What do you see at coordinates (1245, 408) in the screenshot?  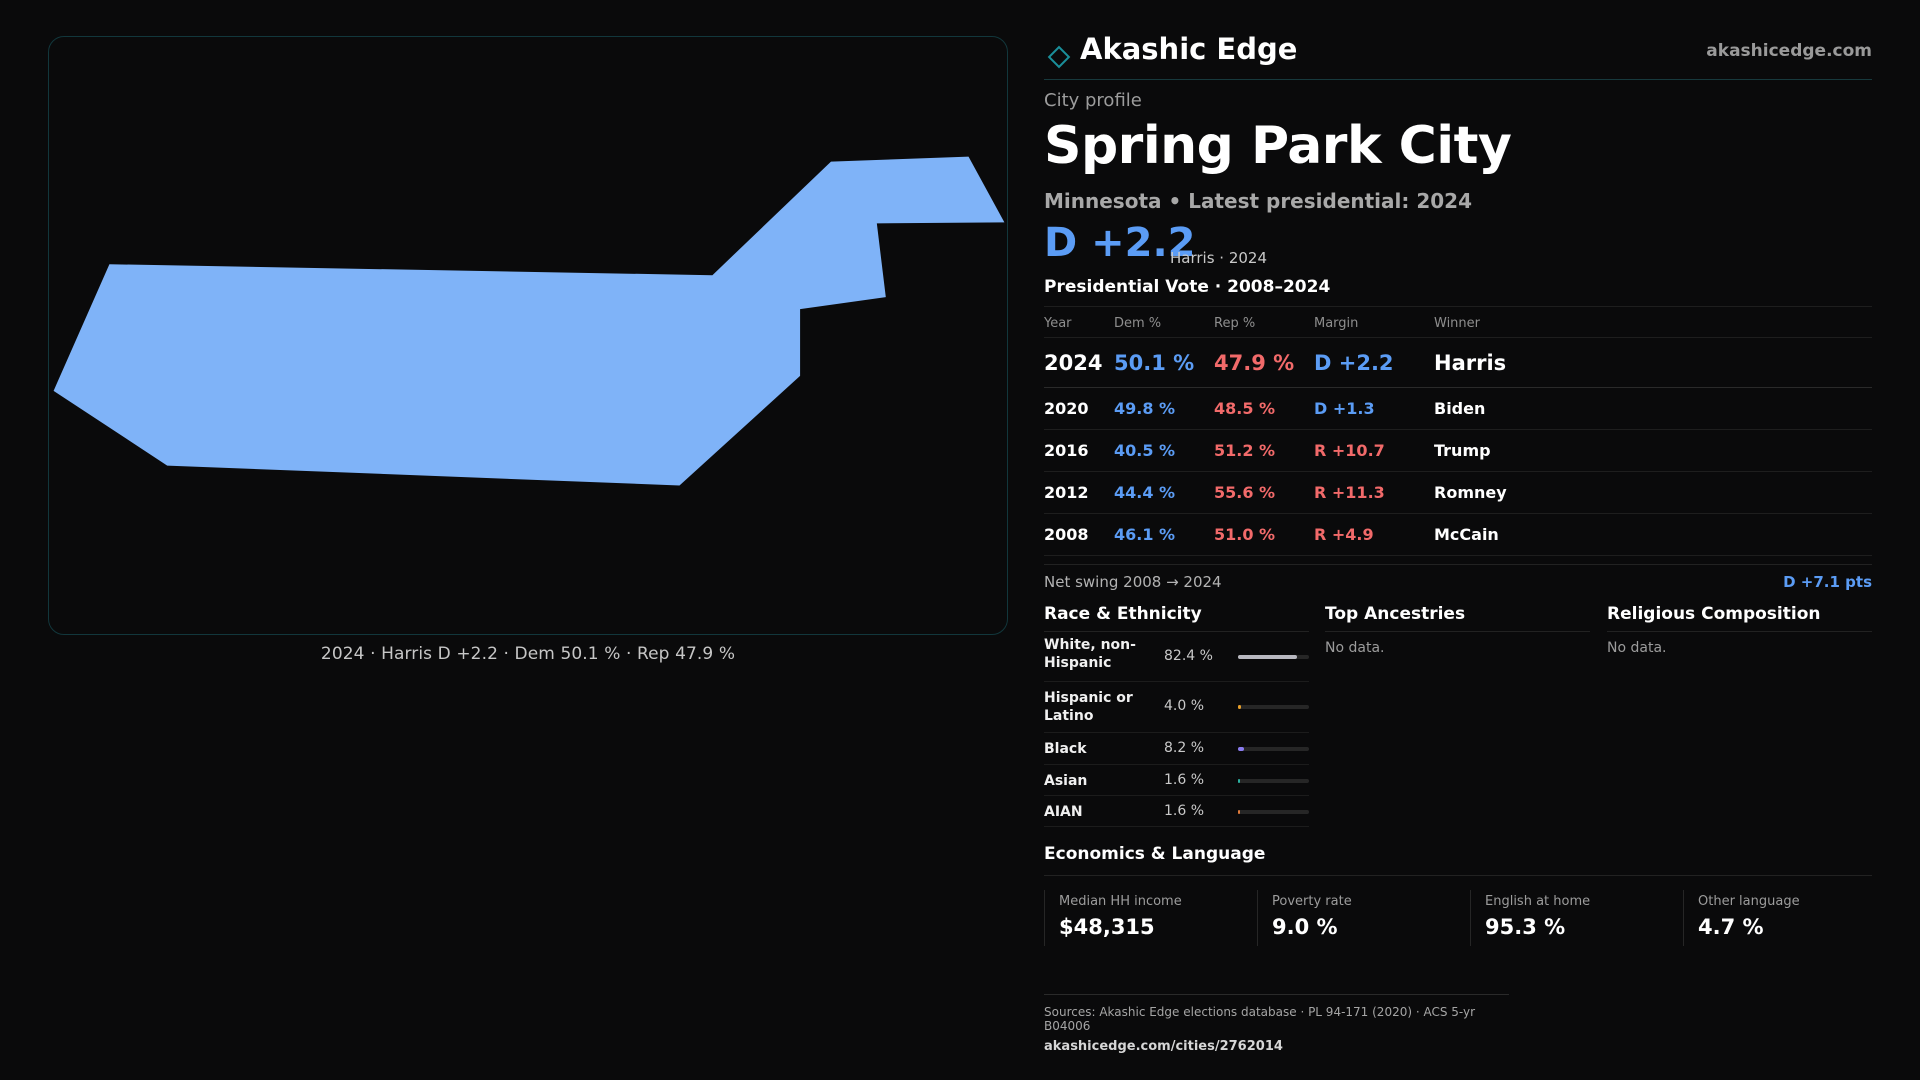 I see `cell-rep: 48.5 %` at bounding box center [1245, 408].